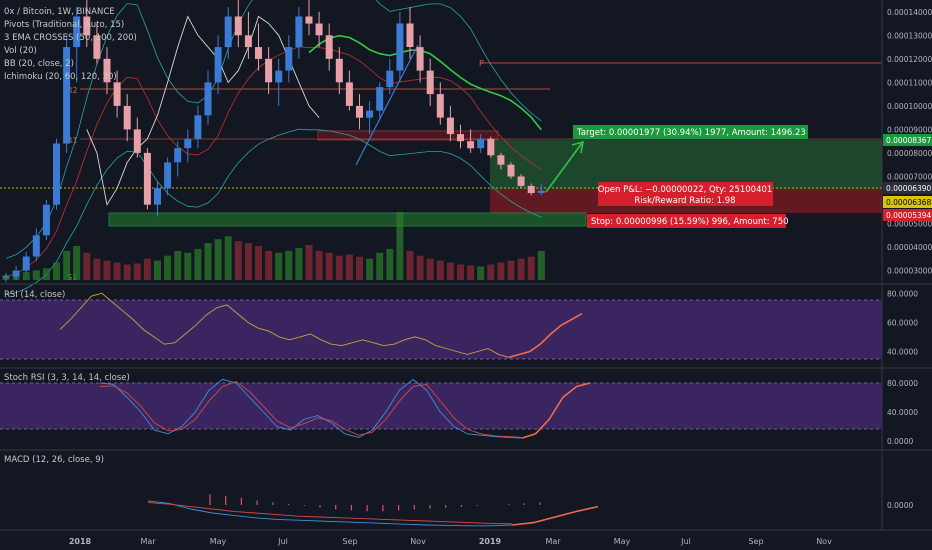 Image resolution: width=932 pixels, height=550 pixels. What do you see at coordinates (578, 147) in the screenshot?
I see `projection-arrowhead` at bounding box center [578, 147].